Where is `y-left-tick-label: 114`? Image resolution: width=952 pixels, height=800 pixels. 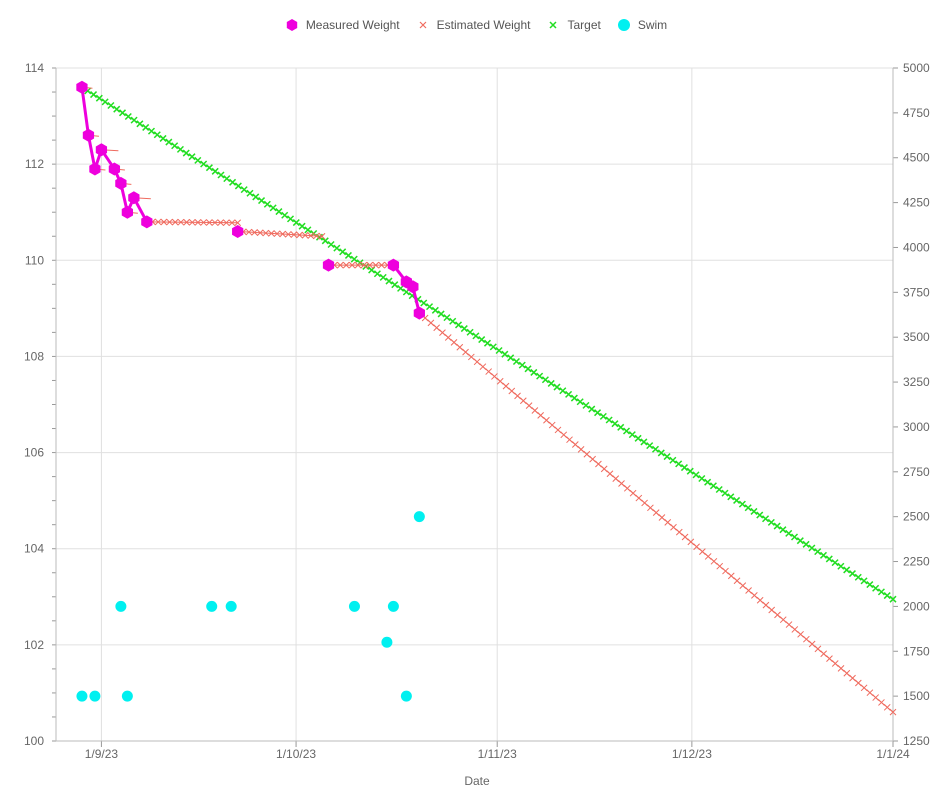
y-left-tick-label: 114 is located at coordinates (34, 68).